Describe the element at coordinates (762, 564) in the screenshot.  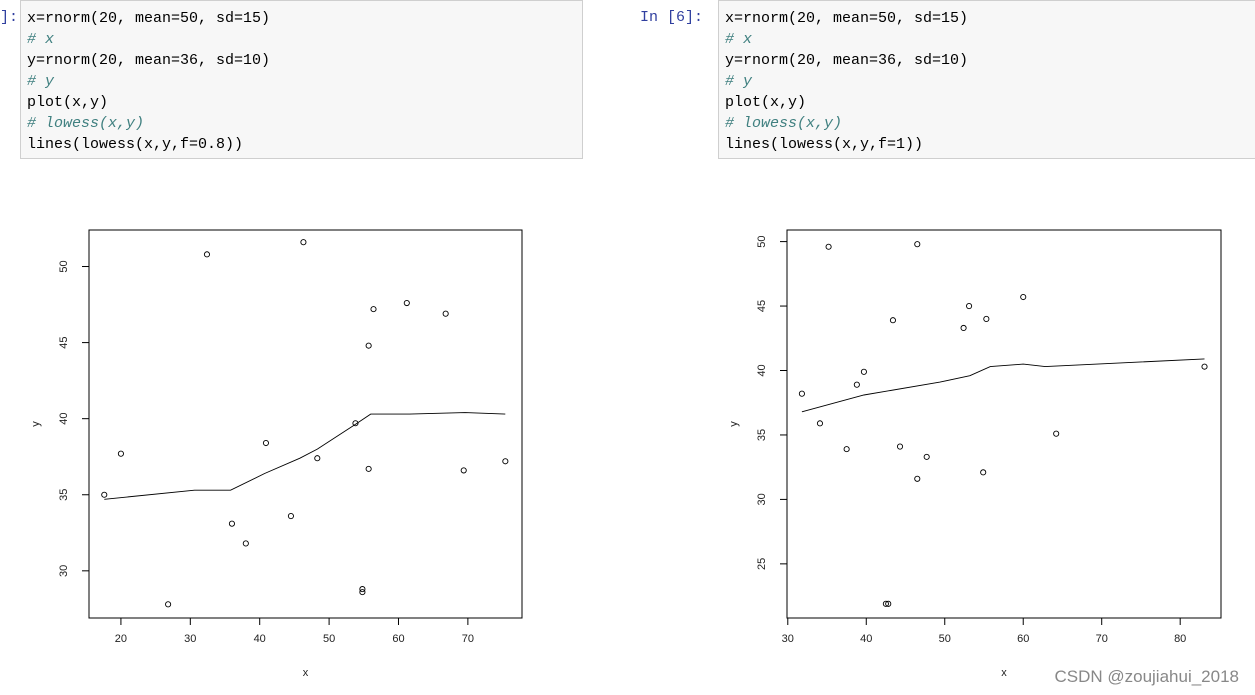
I see `y-tick-label: 25` at that location.